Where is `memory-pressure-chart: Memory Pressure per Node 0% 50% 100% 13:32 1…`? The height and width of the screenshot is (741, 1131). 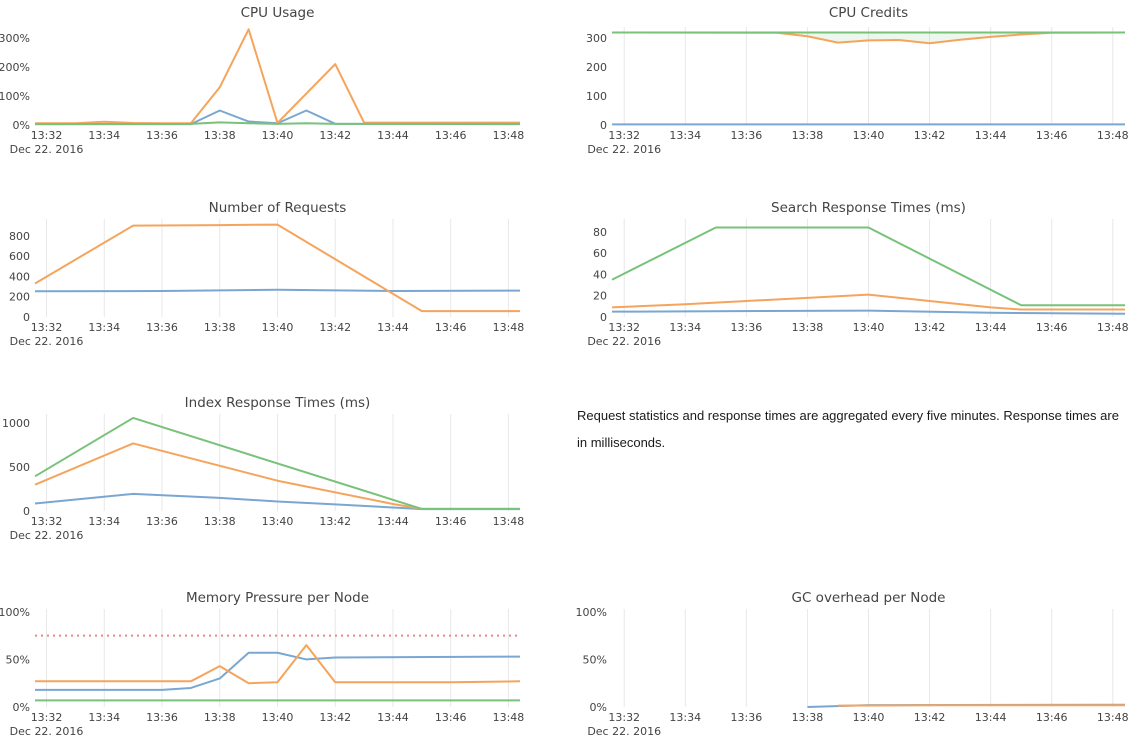 memory-pressure-chart: Memory Pressure per Node 0% 50% 100% 13:32 1… is located at coordinates (265, 659).